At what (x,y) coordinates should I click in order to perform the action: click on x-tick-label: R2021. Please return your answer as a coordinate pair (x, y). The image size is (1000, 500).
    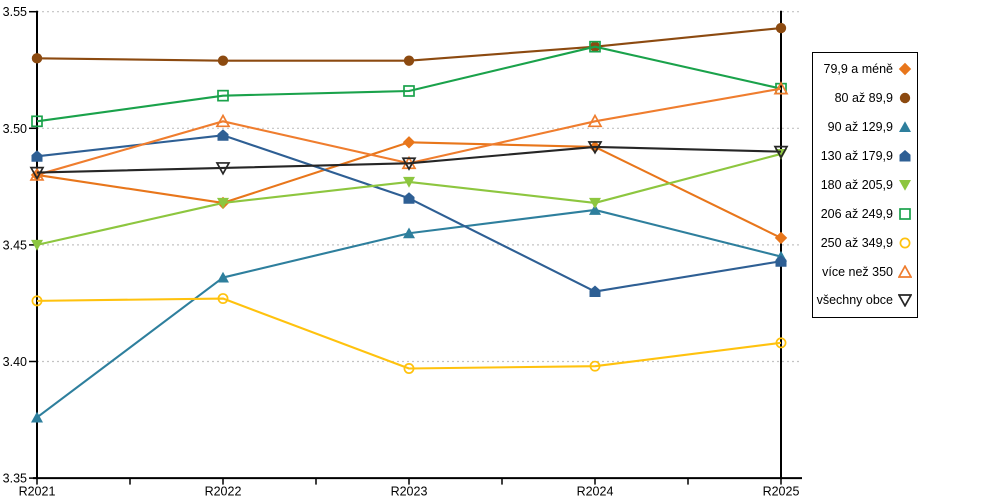
    Looking at the image, I should click on (37, 492).